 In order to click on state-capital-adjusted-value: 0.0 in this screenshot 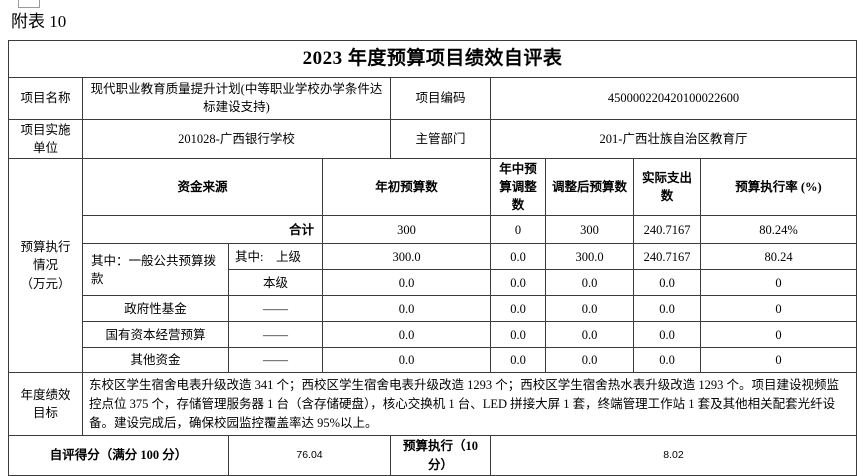, I will do `click(589, 335)`.